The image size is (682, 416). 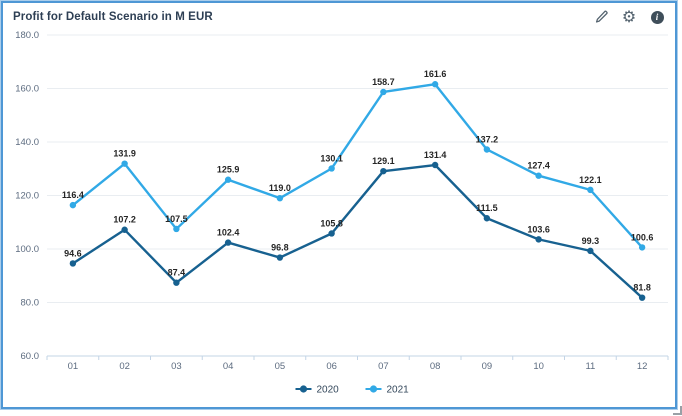 I want to click on legend-marker-dot-2020, so click(x=303, y=389).